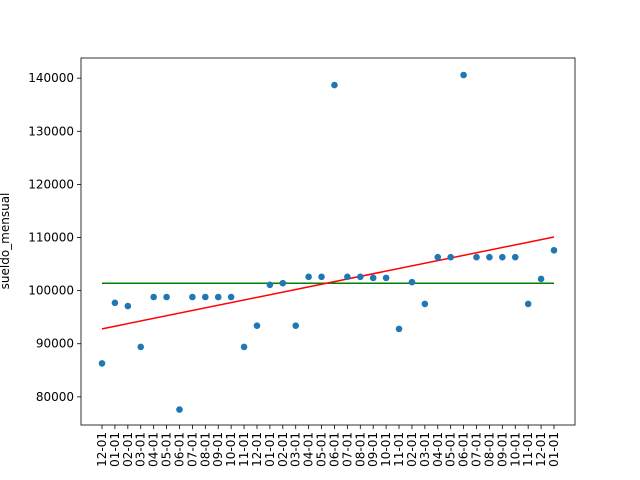 The height and width of the screenshot is (480, 640). What do you see at coordinates (51, 238) in the screenshot?
I see `y-tick-label: 110000` at bounding box center [51, 238].